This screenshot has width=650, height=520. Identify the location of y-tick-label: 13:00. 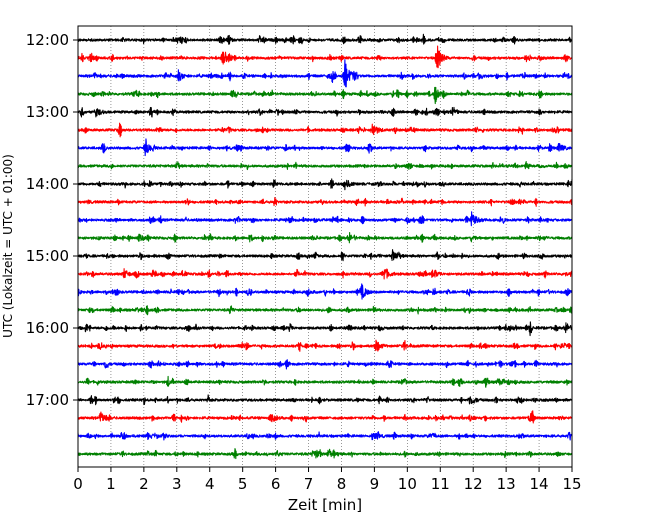
(47, 112).